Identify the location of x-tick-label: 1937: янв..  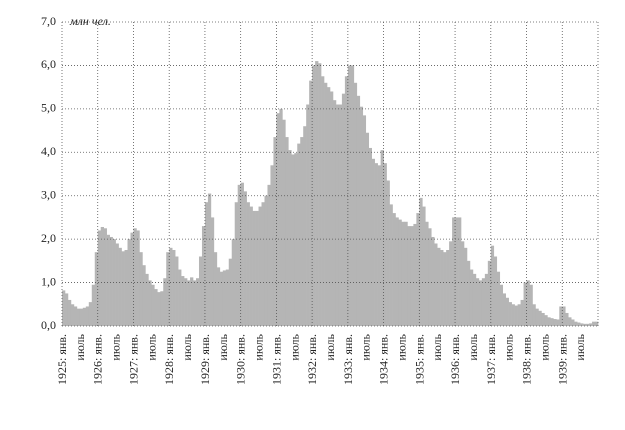
(491, 359).